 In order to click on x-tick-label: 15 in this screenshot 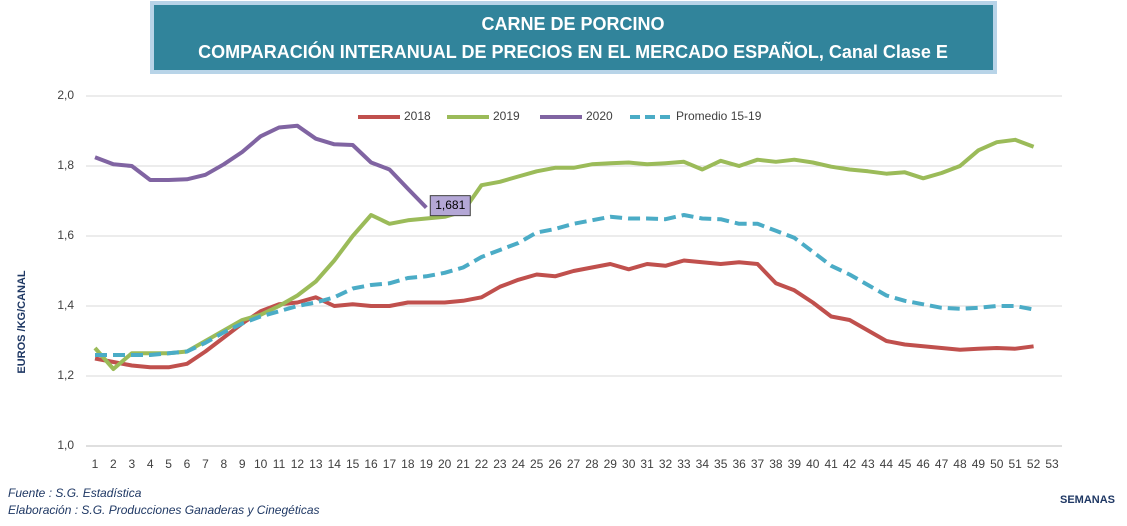, I will do `click(353, 464)`.